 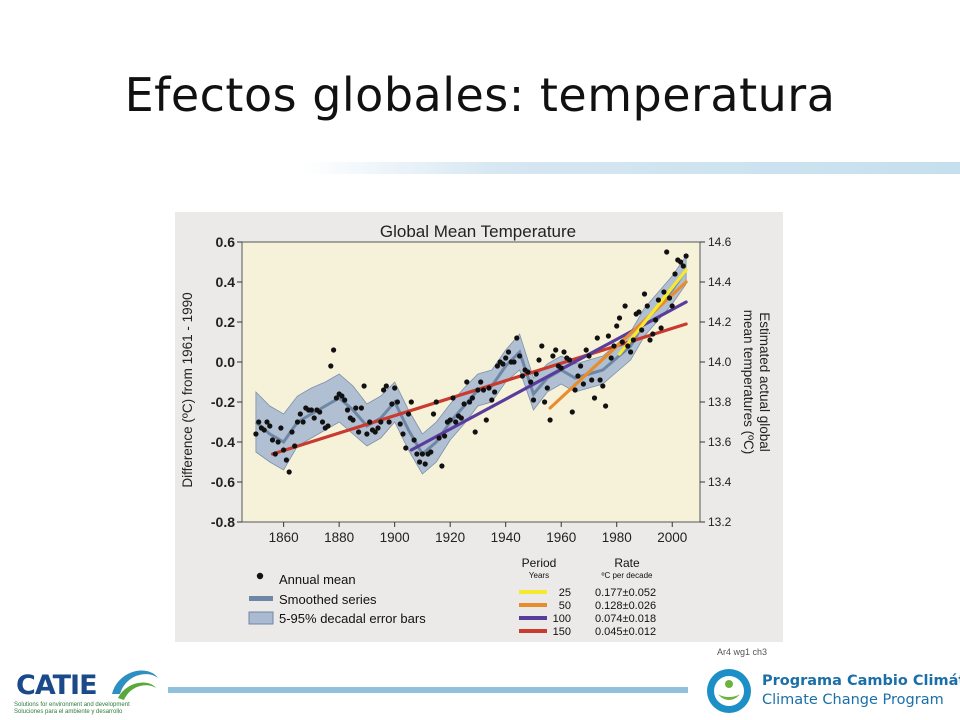 What do you see at coordinates (561, 537) in the screenshot?
I see `x-tick-label: 1960` at bounding box center [561, 537].